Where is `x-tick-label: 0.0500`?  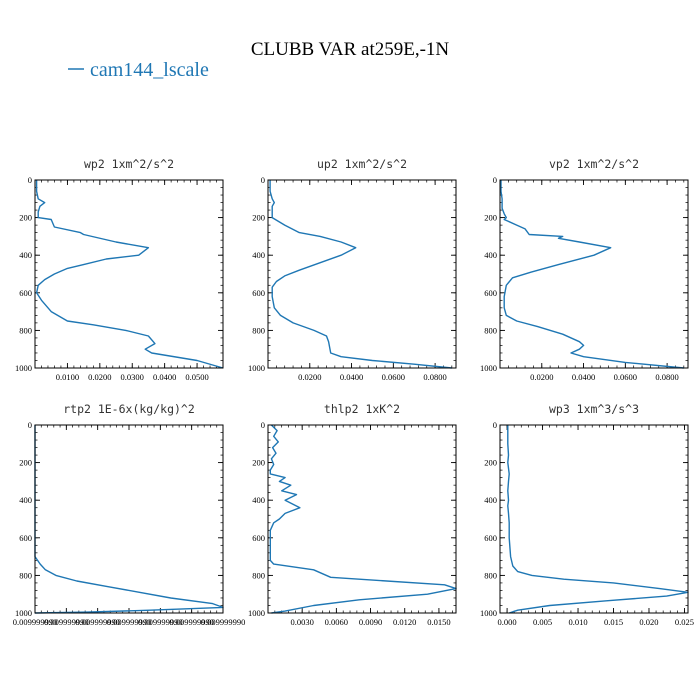
x-tick-label: 0.0500 is located at coordinates (196, 377).